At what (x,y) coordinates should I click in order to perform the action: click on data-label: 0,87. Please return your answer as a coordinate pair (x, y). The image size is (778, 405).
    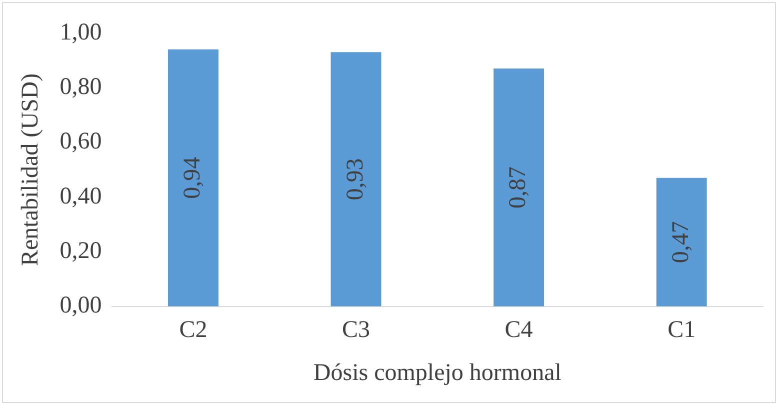
    Looking at the image, I should click on (518, 187).